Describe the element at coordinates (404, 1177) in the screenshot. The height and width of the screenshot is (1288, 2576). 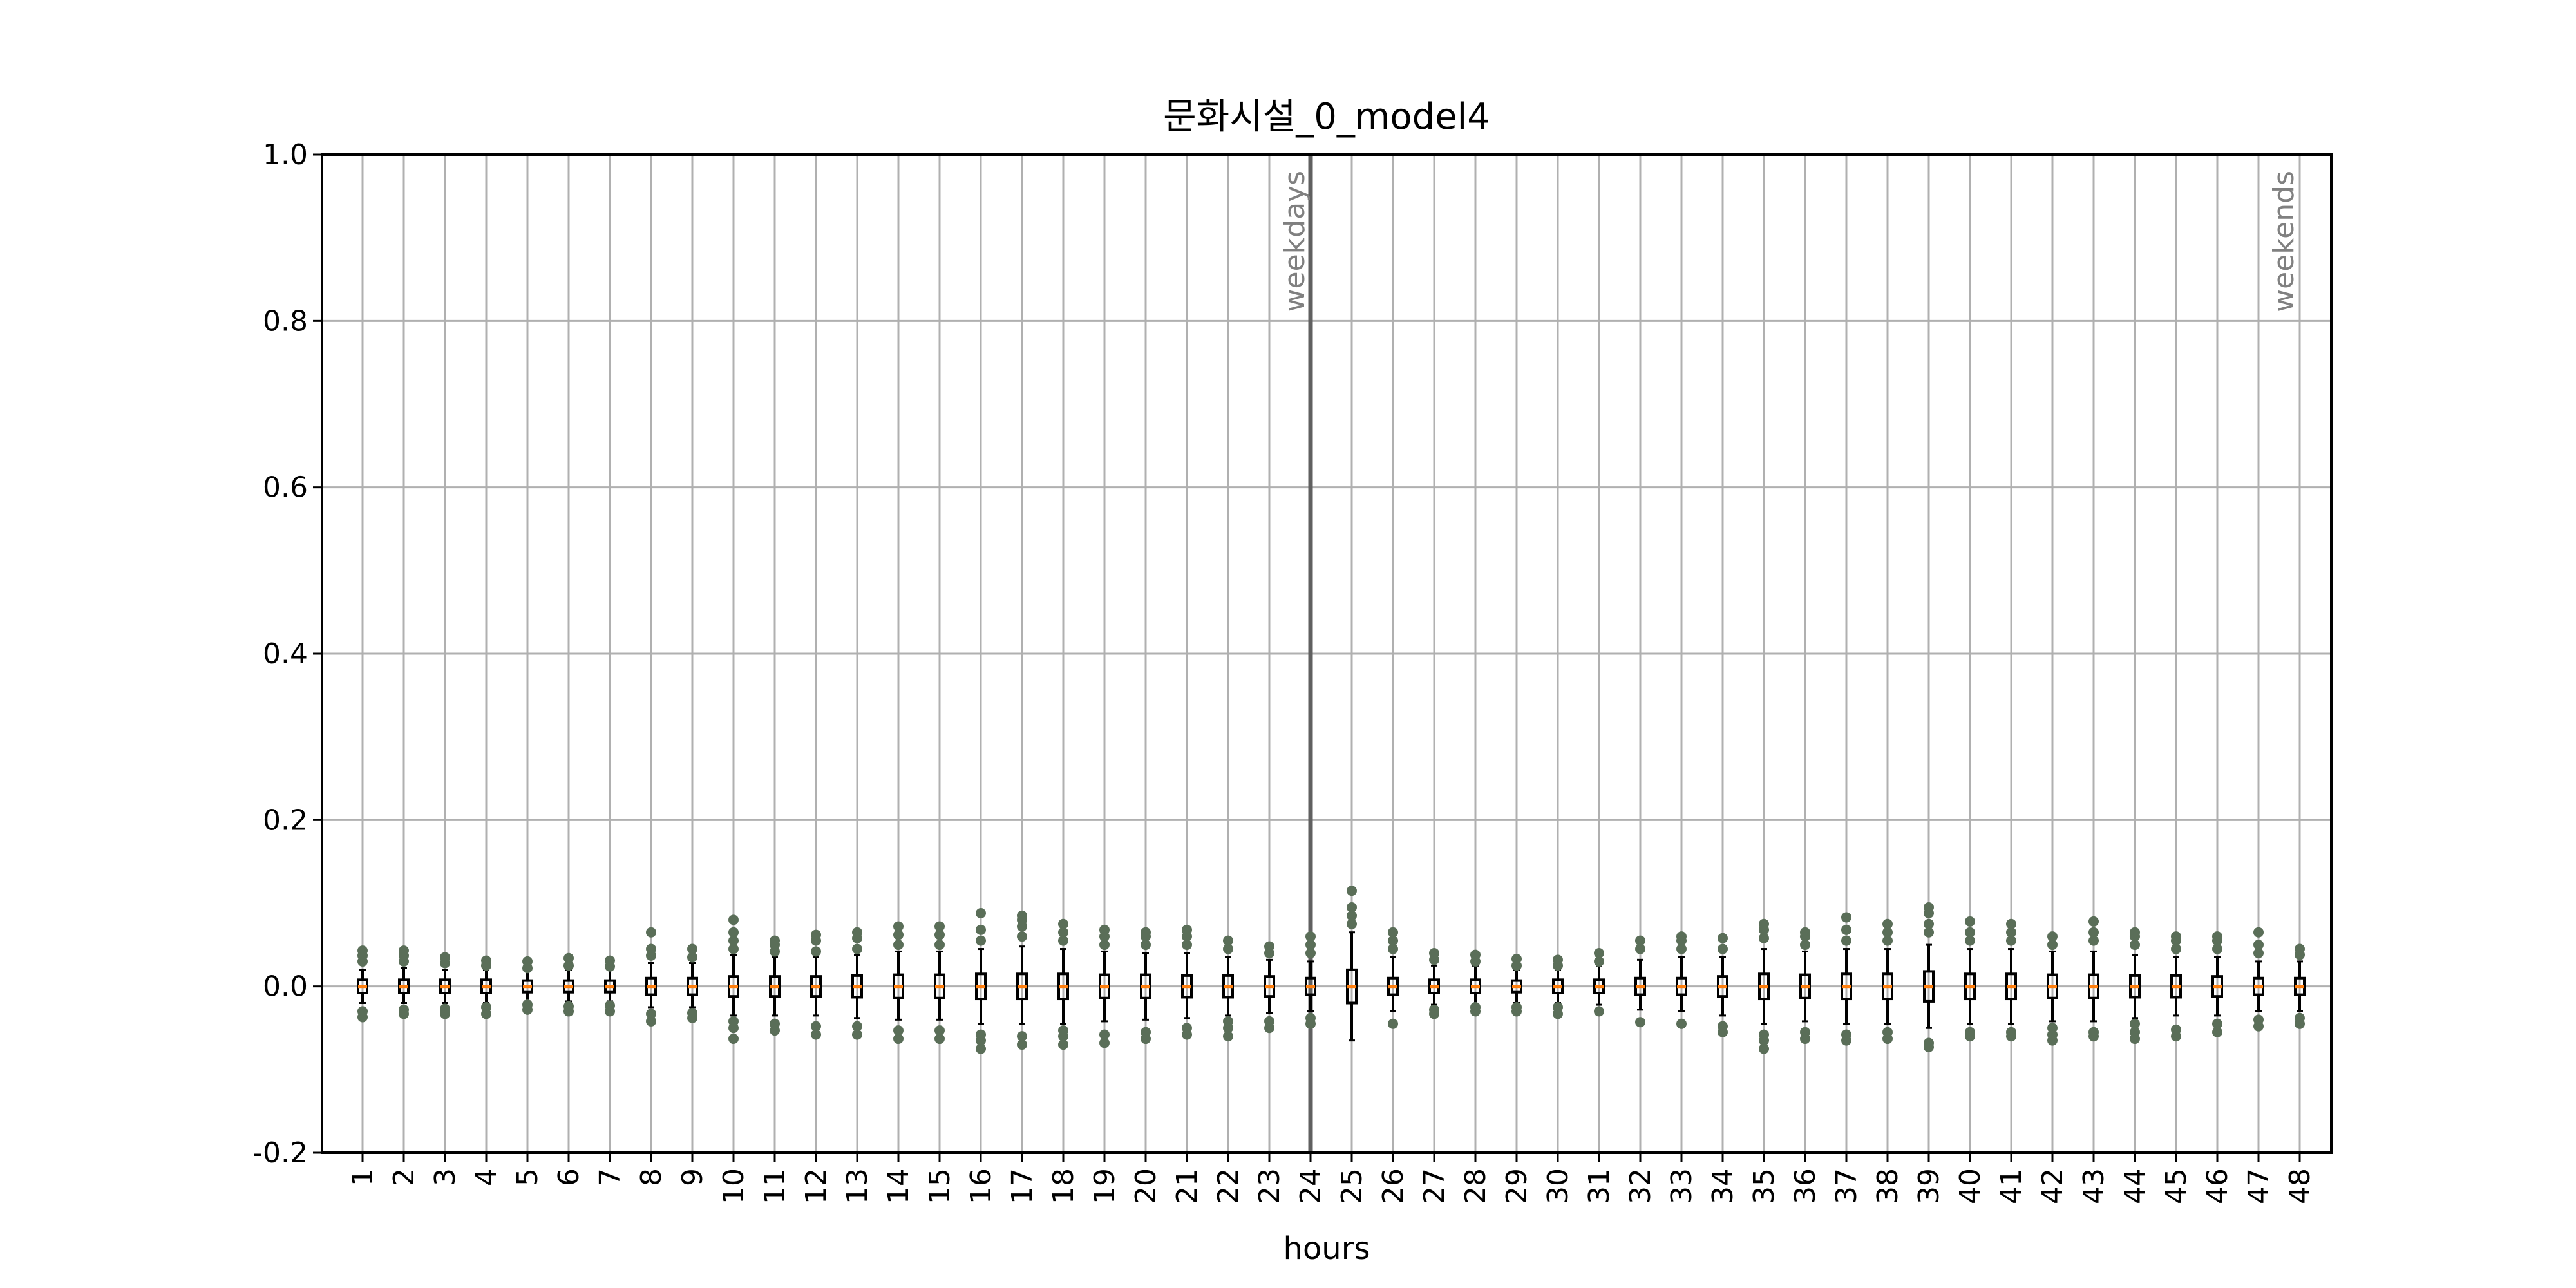
I see `x-tick-label: 2` at that location.